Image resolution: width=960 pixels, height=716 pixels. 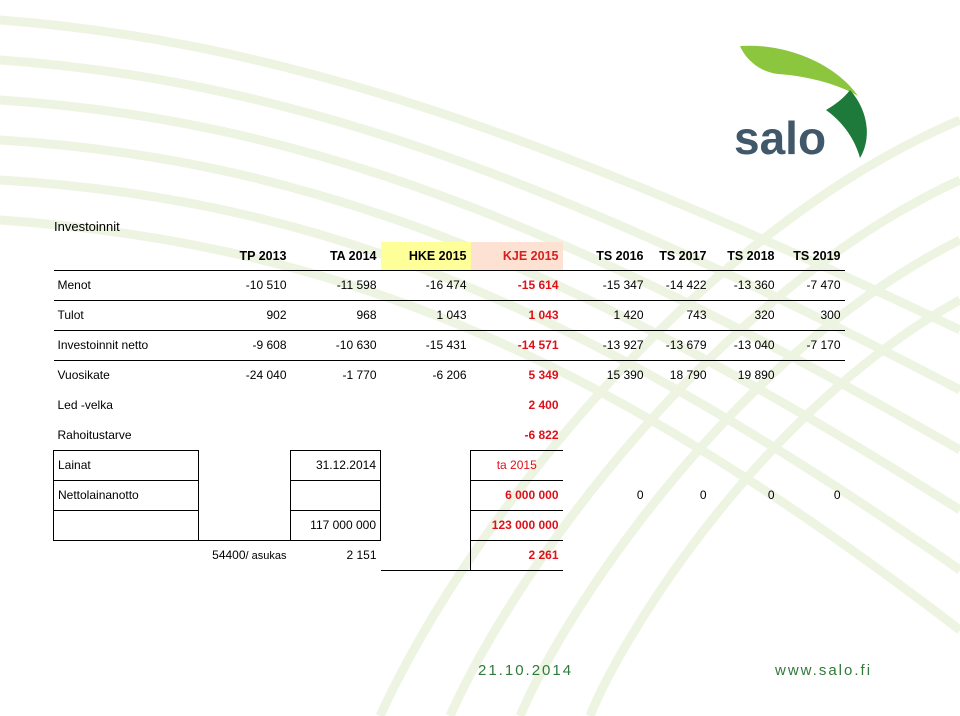 What do you see at coordinates (846, 124) in the screenshot?
I see `logo-leaf-dark` at bounding box center [846, 124].